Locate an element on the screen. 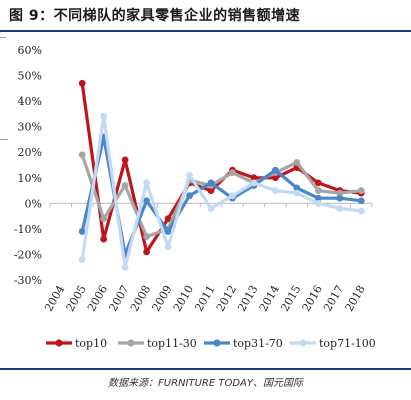 This screenshot has height=400, width=411. x-tick-label: 2007 is located at coordinates (118, 298).